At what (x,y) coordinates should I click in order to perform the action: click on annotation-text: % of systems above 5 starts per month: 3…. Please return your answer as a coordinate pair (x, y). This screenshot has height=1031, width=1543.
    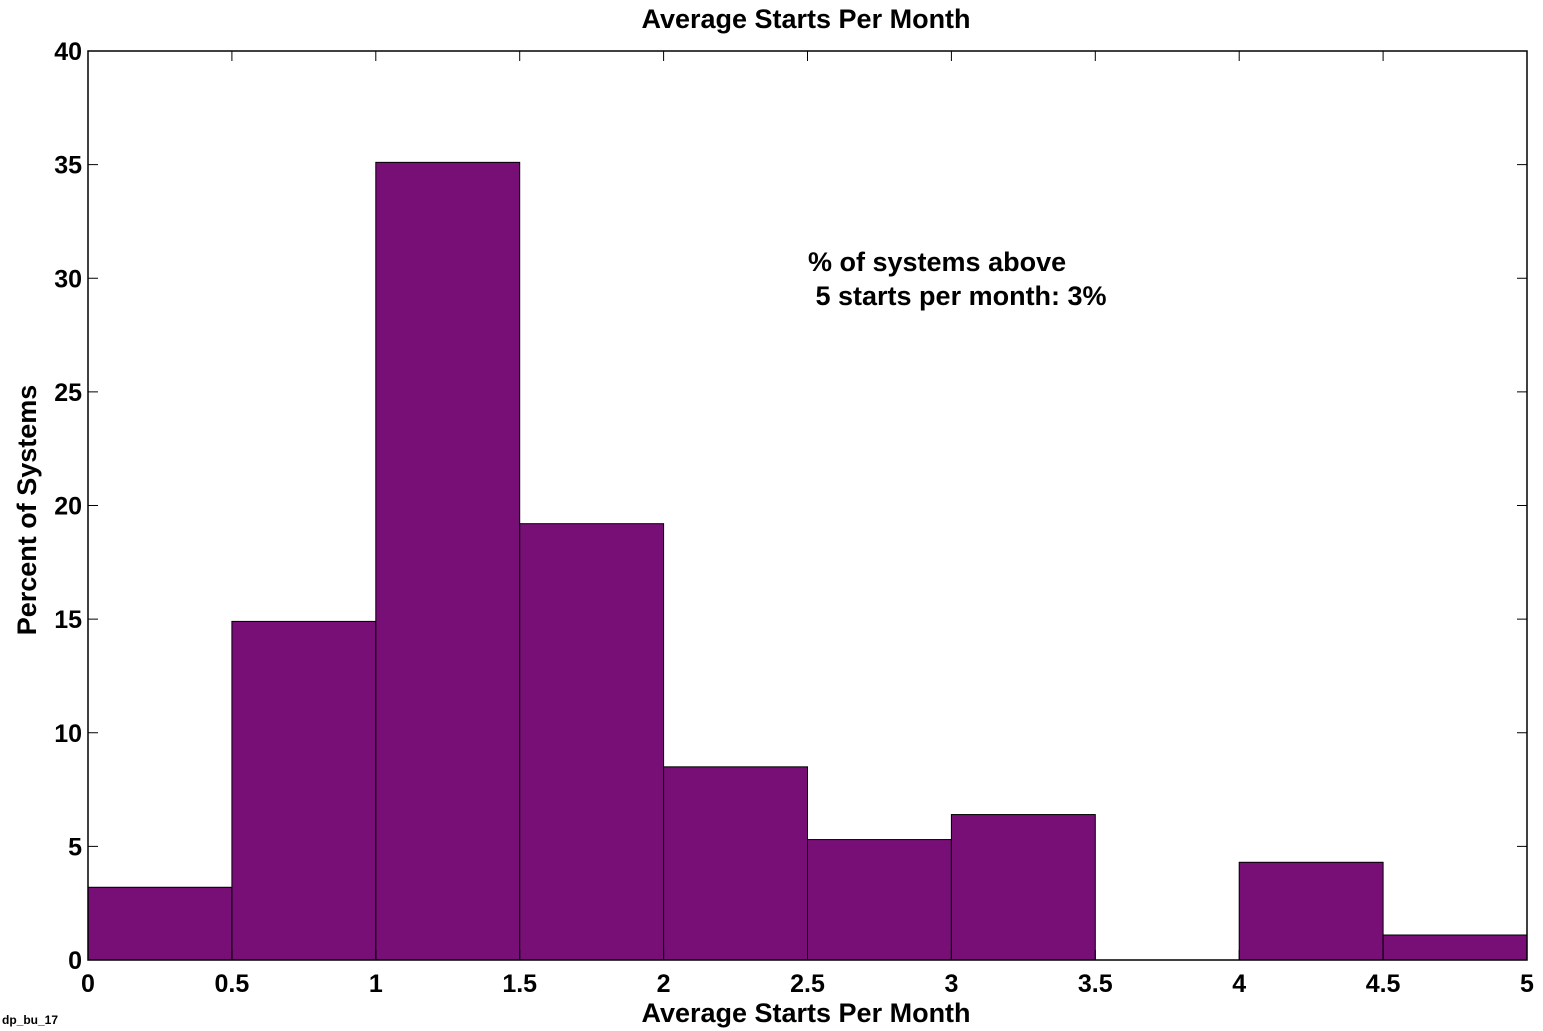
    Looking at the image, I should click on (957, 279).